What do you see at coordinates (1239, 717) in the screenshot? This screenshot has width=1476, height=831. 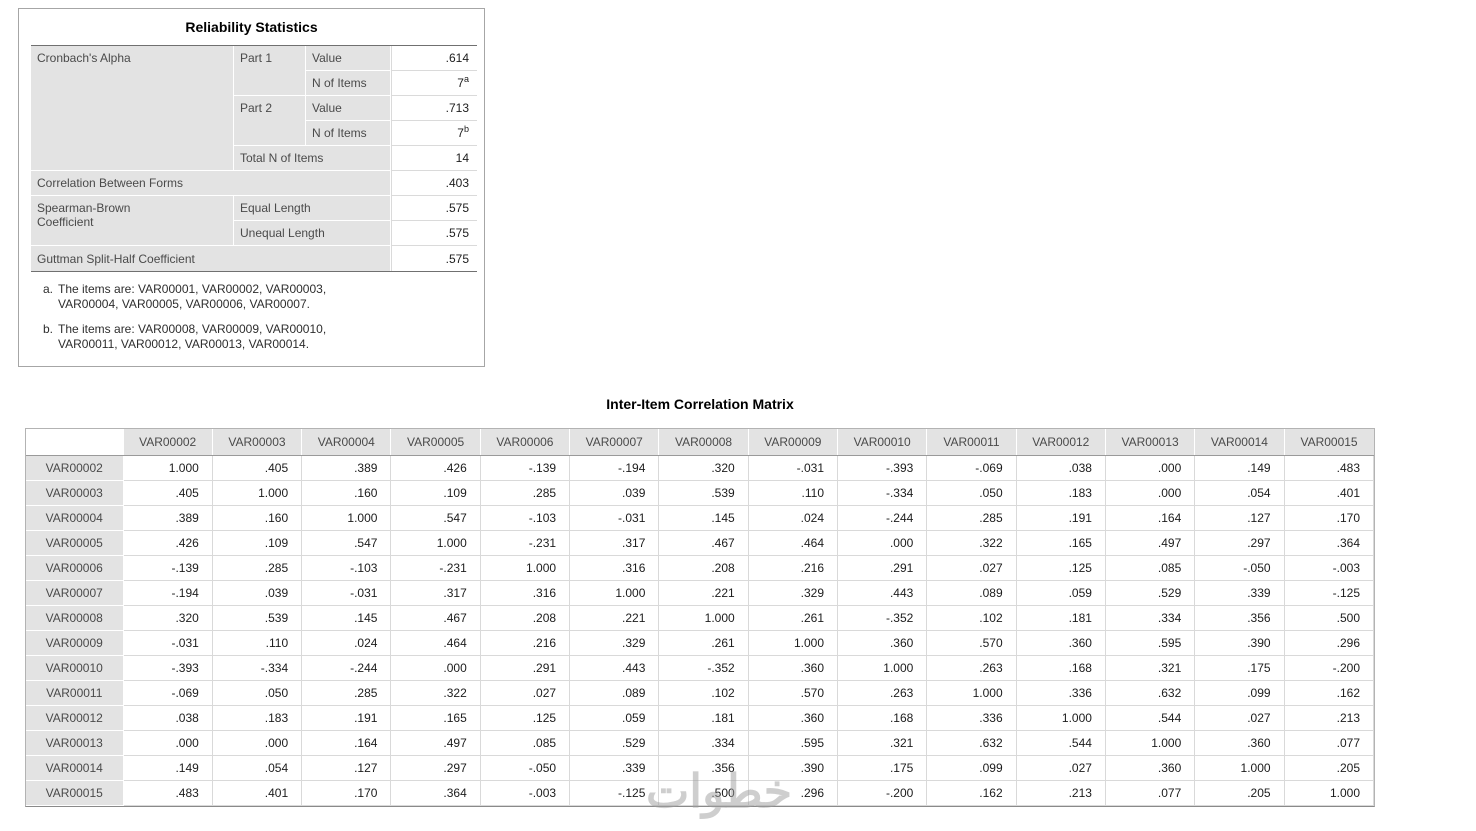 I see `matrix-cell: .027` at bounding box center [1239, 717].